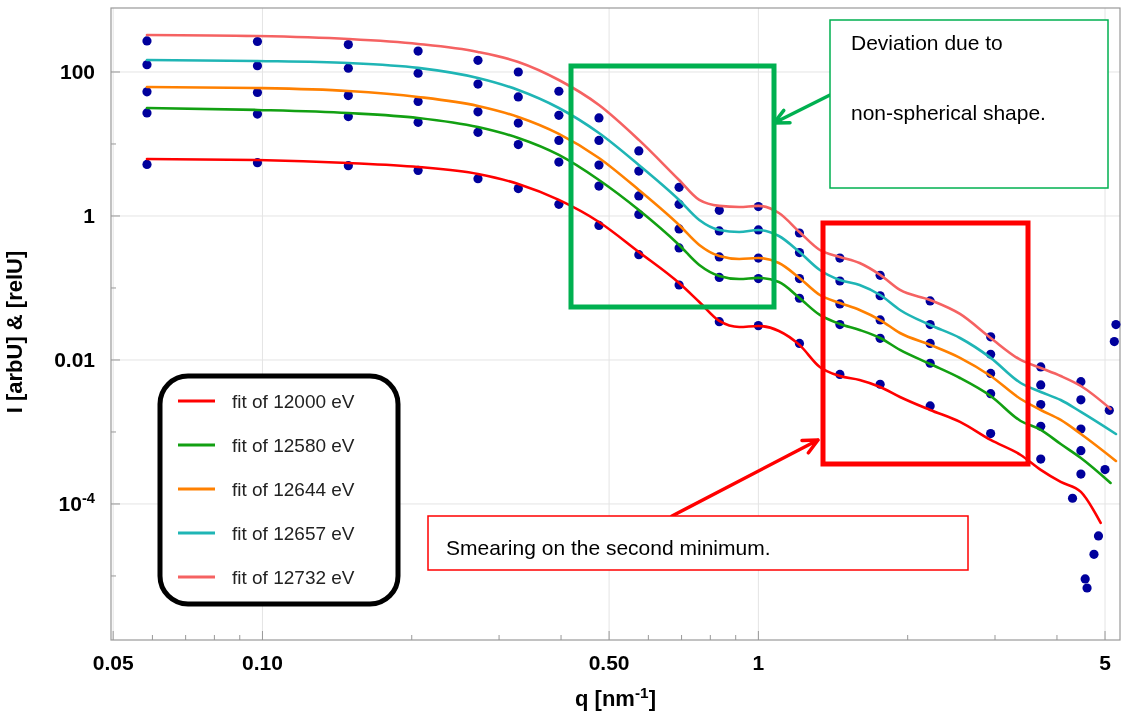  What do you see at coordinates (77, 71) in the screenshot?
I see `y-tick-label: 100` at bounding box center [77, 71].